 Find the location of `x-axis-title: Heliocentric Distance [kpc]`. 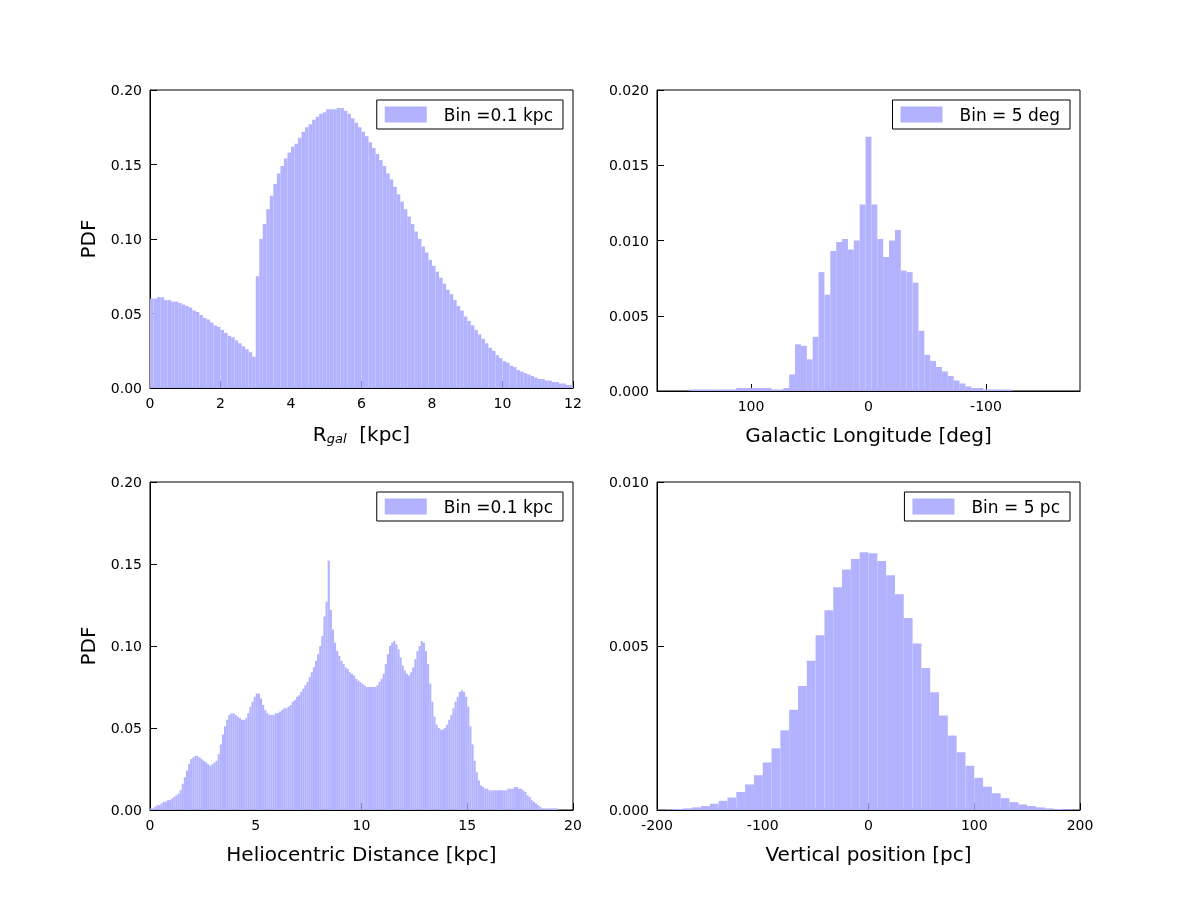

x-axis-title: Heliocentric Distance [kpc] is located at coordinates (361, 854).